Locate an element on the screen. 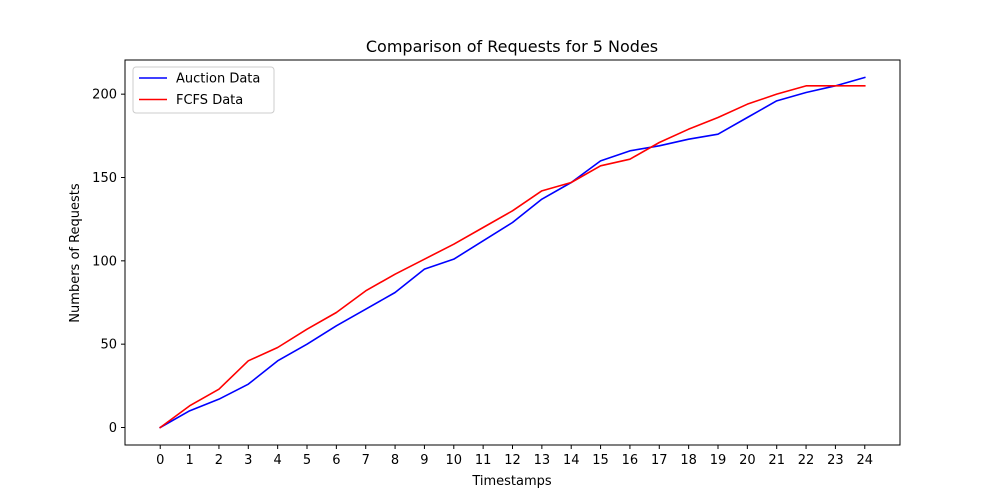  y-tick-label: 50 is located at coordinates (108, 345).